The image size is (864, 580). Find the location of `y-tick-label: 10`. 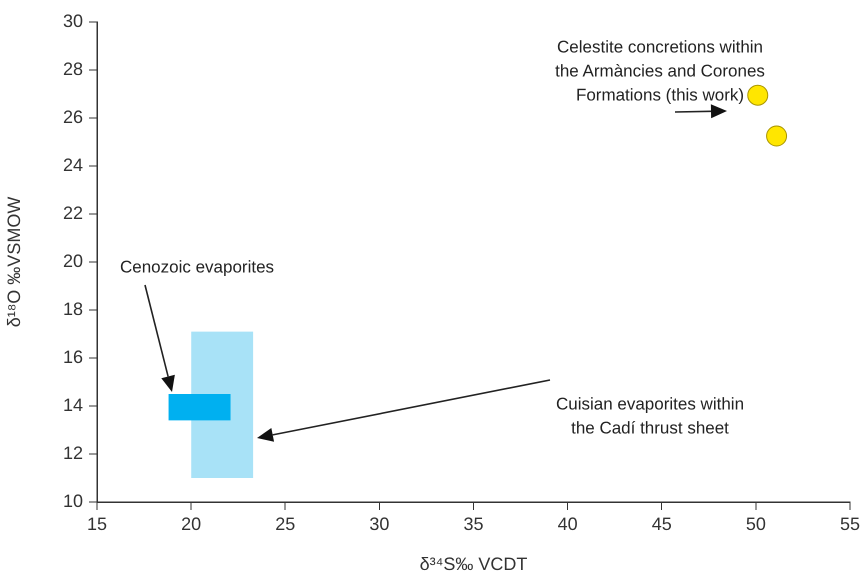

y-tick-label: 10 is located at coordinates (72, 500).